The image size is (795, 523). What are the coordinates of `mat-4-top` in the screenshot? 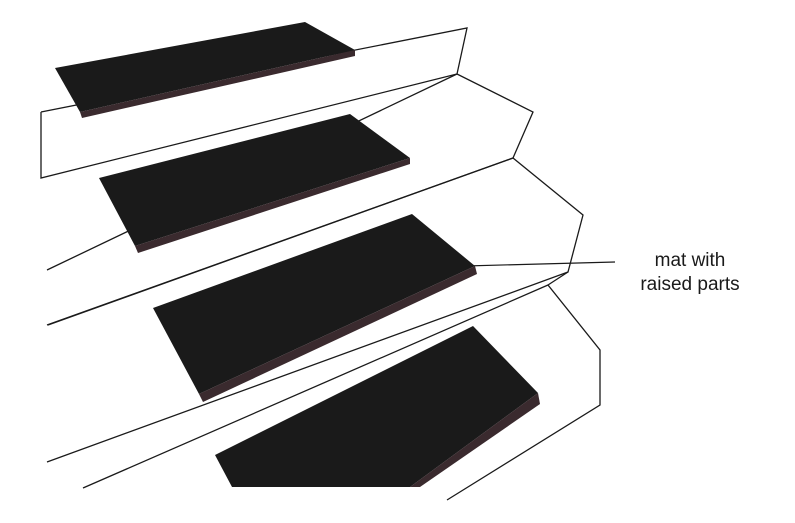 It's located at (376, 406).